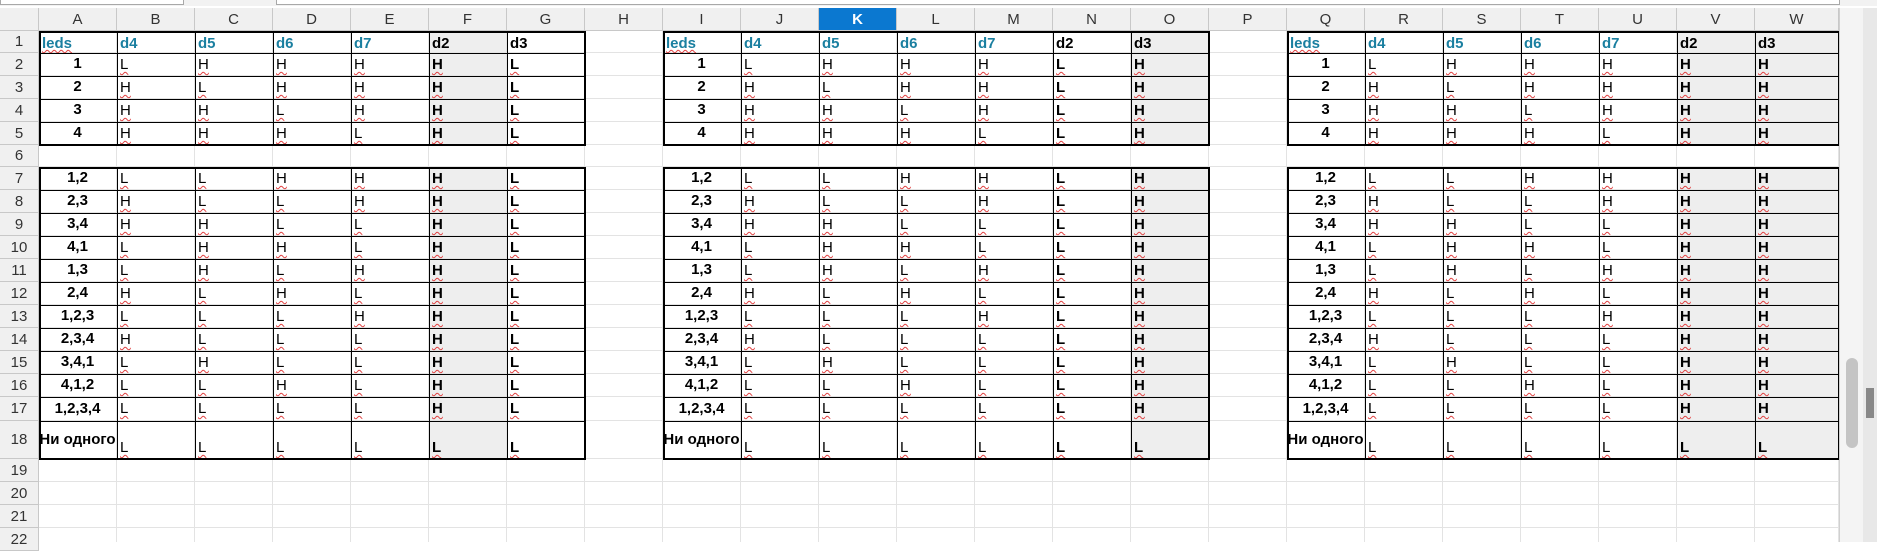 The image size is (1877, 551). What do you see at coordinates (78, 64) in the screenshot?
I see `table1-led-label: 1` at bounding box center [78, 64].